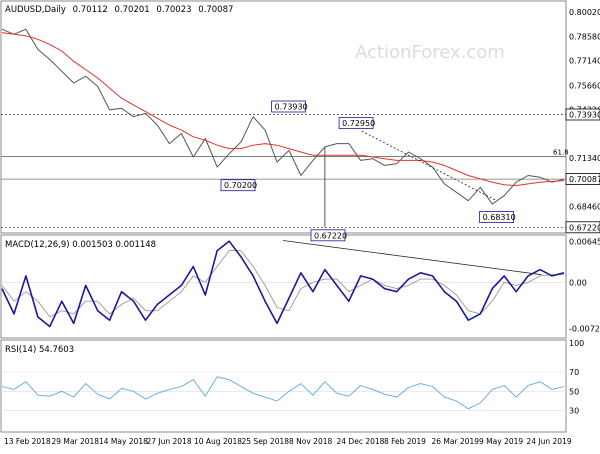  I want to click on x-tick-label: 24 Dec 2018, so click(361, 441).